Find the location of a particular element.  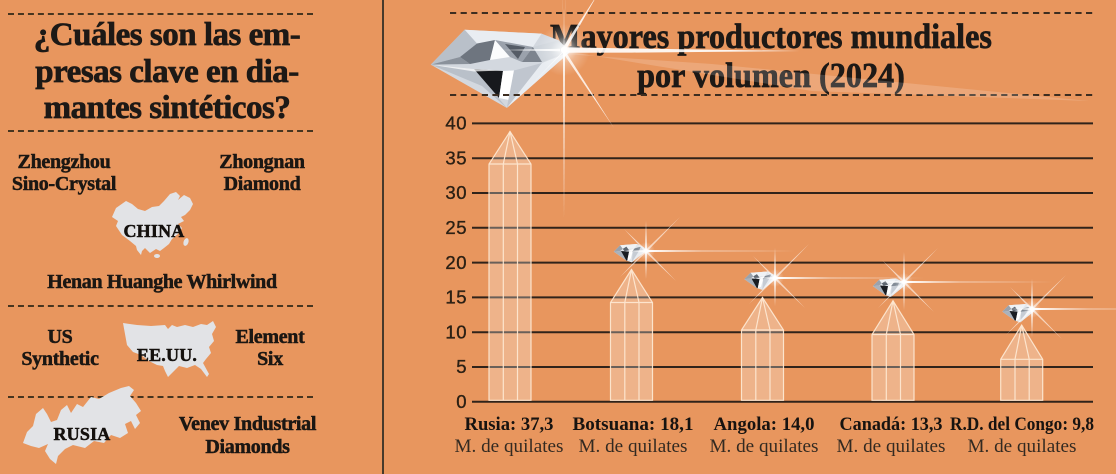

svg-text: Angola: 14,0 is located at coordinates (764, 424).